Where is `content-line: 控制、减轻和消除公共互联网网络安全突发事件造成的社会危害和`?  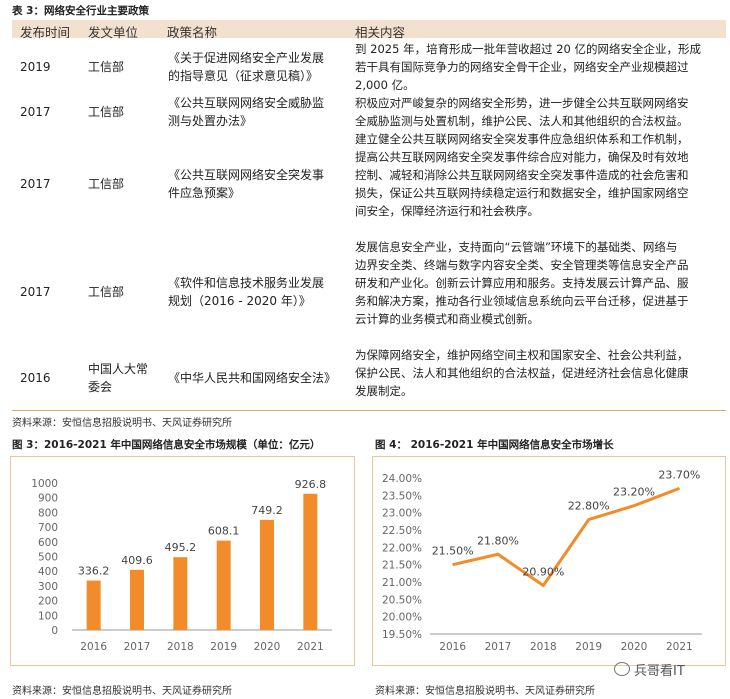
content-line: 控制、减轻和消除公共互联网网络安全突发事件造成的社会危害和 is located at coordinates (522, 175).